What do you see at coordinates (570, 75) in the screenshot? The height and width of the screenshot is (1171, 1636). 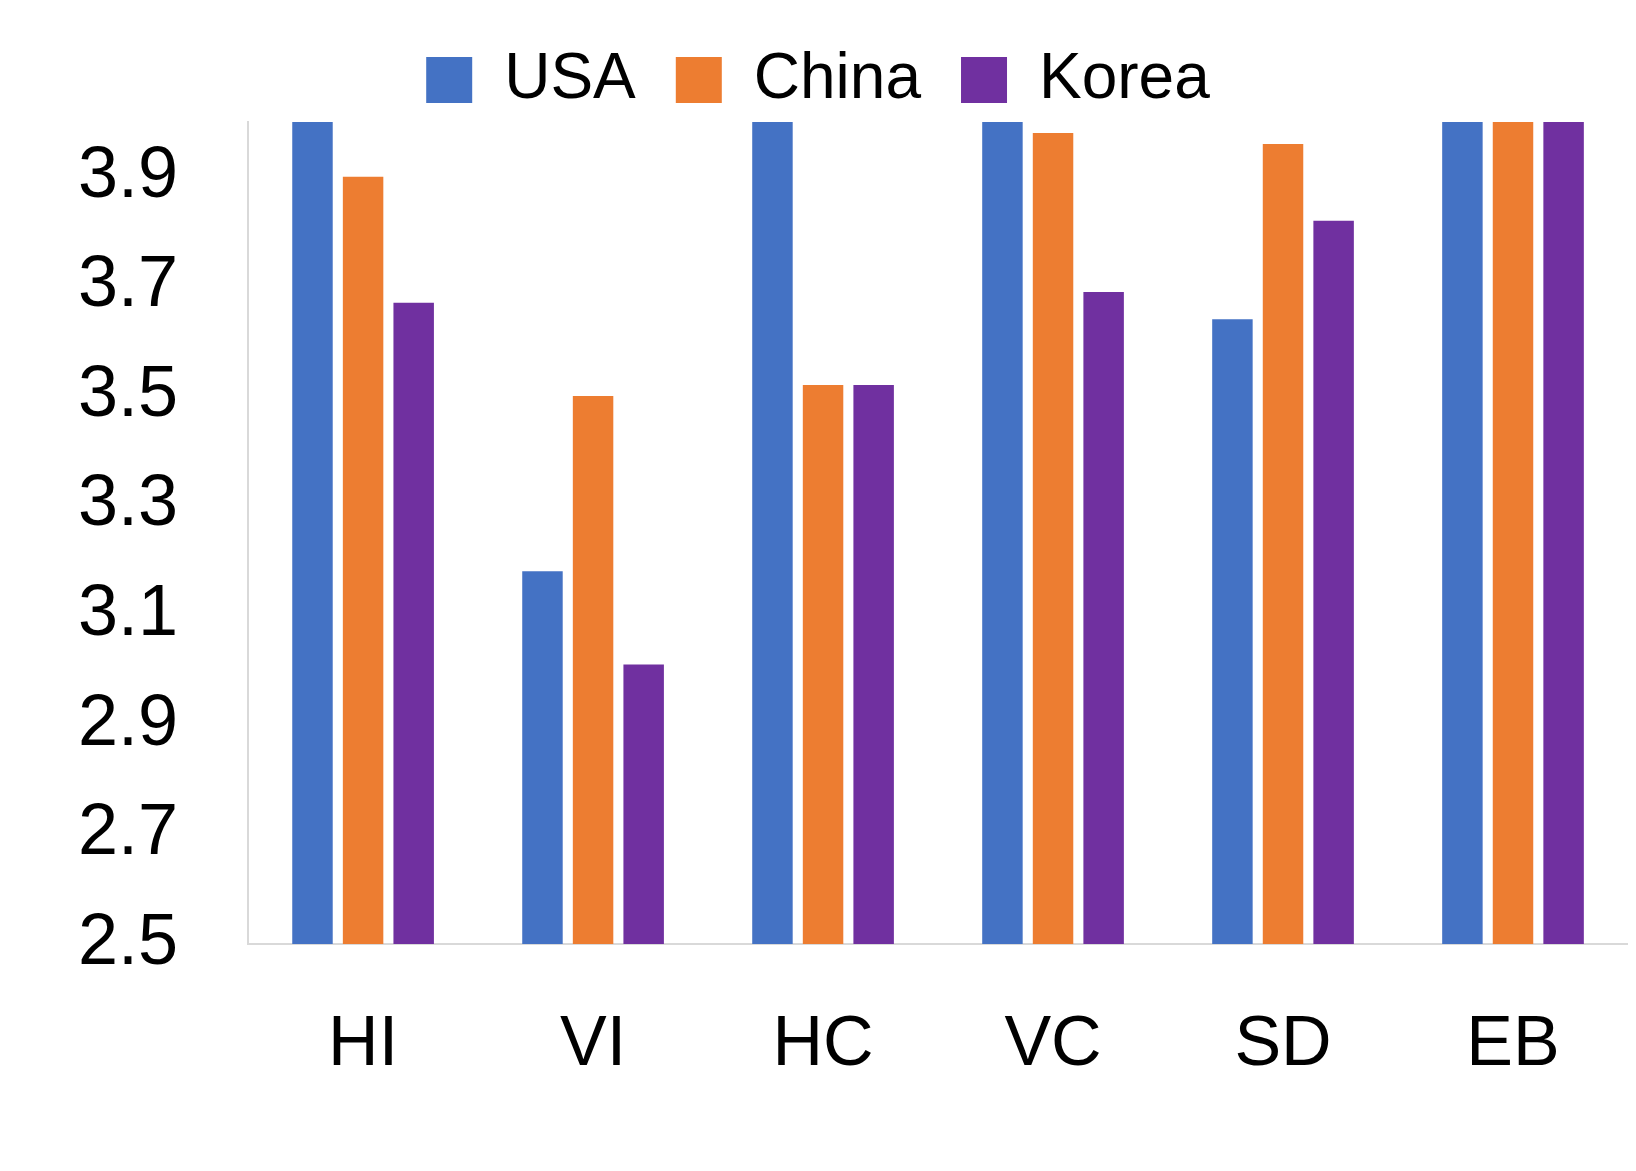 I see `legend-label: USA` at bounding box center [570, 75].